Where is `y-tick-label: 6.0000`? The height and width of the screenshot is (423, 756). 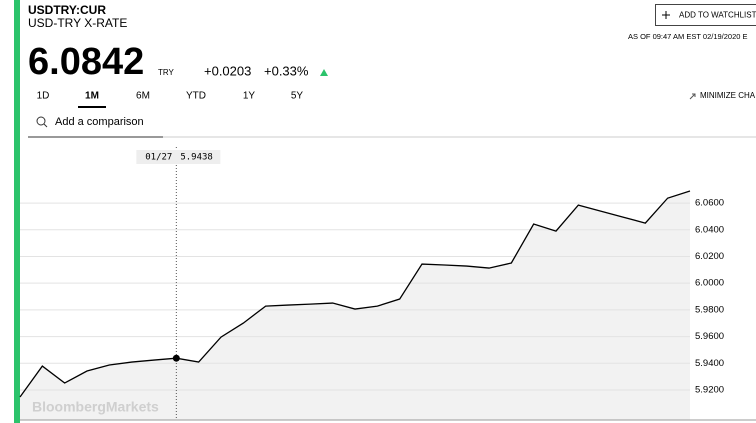 y-tick-label: 6.0000 is located at coordinates (709, 283).